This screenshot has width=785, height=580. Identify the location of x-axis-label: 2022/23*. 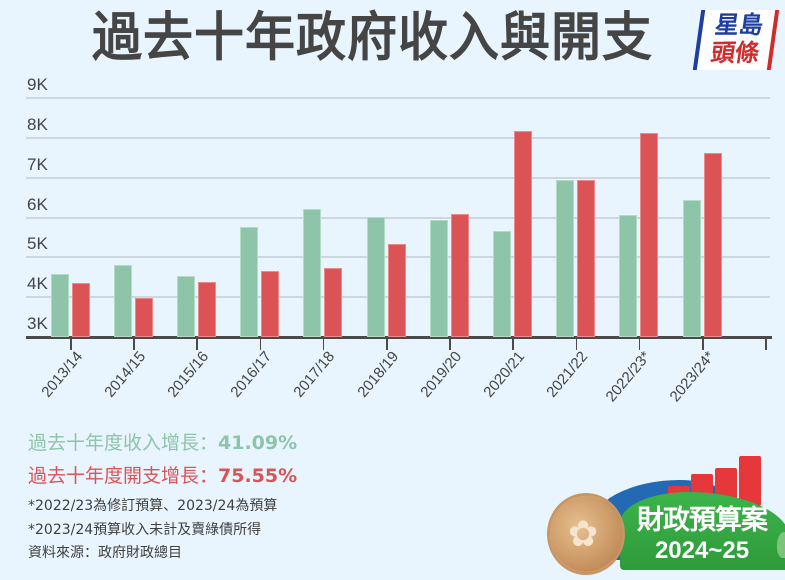
(628, 377).